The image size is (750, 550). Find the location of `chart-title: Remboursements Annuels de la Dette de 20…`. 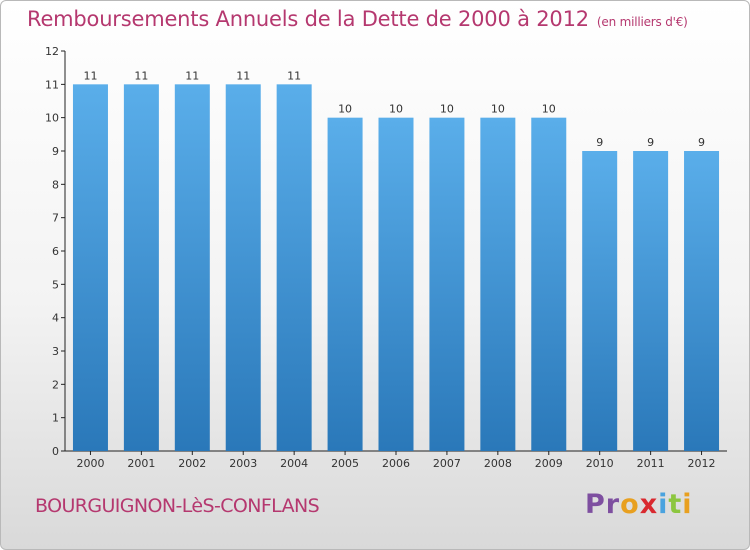

chart-title: Remboursements Annuels de la Dette de 20… is located at coordinates (357, 19).